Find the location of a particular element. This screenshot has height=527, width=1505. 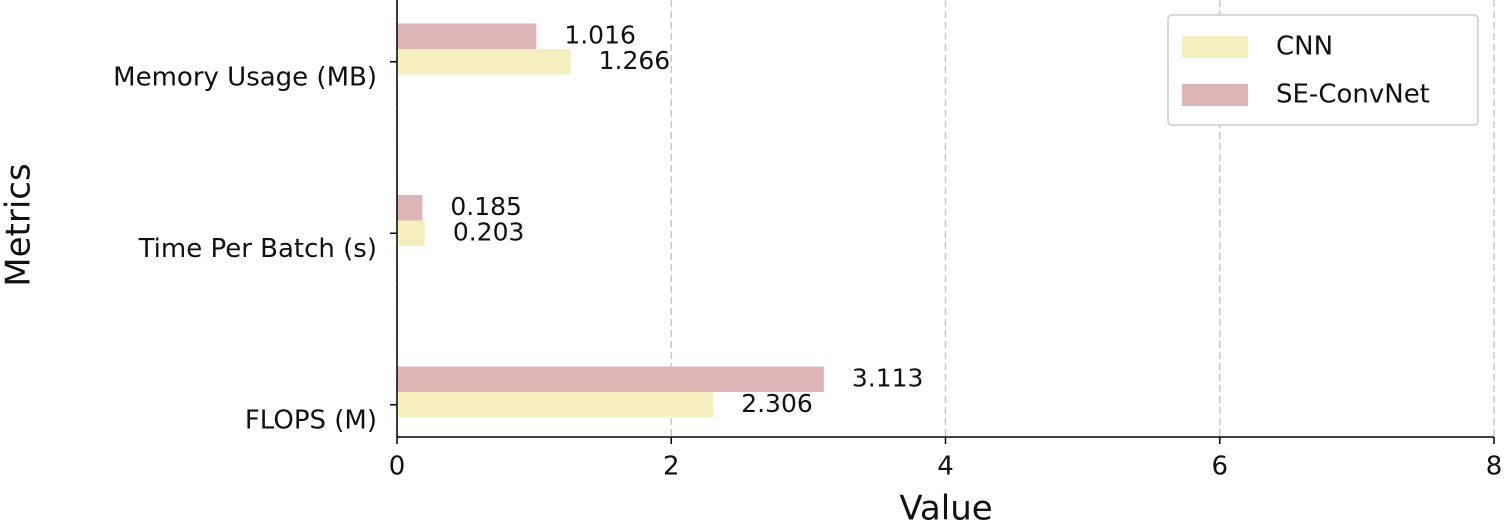

x-tick-label: 4 is located at coordinates (945, 467).